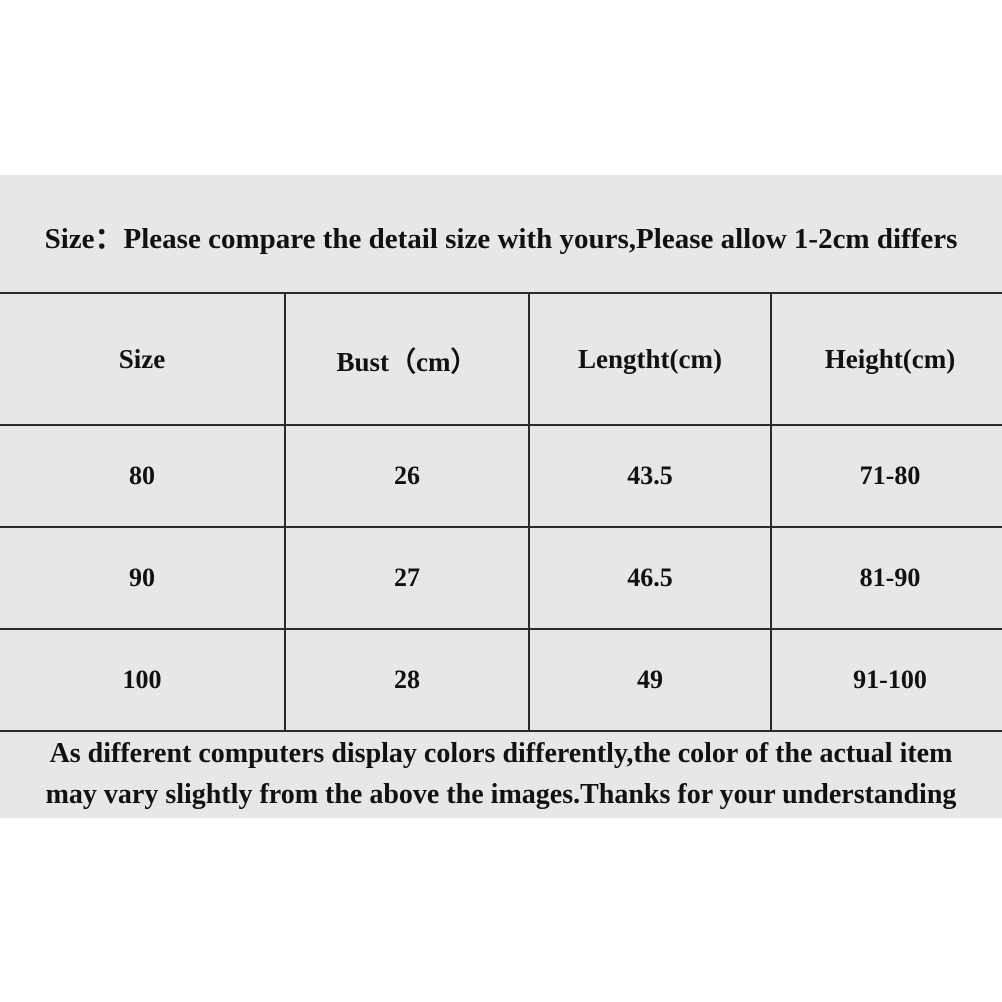 The height and width of the screenshot is (1002, 1002). I want to click on table-row: 90 27 46.5 81-90, so click(501, 578).